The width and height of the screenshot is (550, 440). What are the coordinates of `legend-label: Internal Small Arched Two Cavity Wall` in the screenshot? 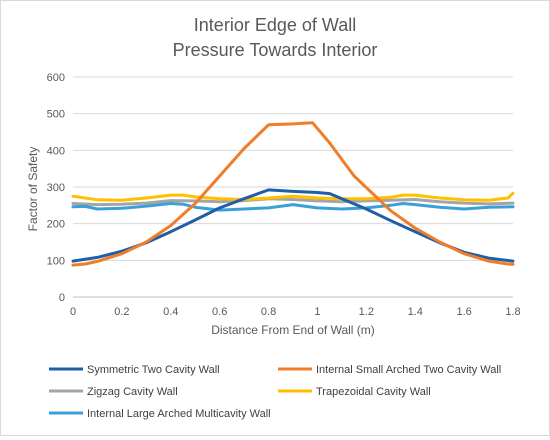 It's located at (408, 370).